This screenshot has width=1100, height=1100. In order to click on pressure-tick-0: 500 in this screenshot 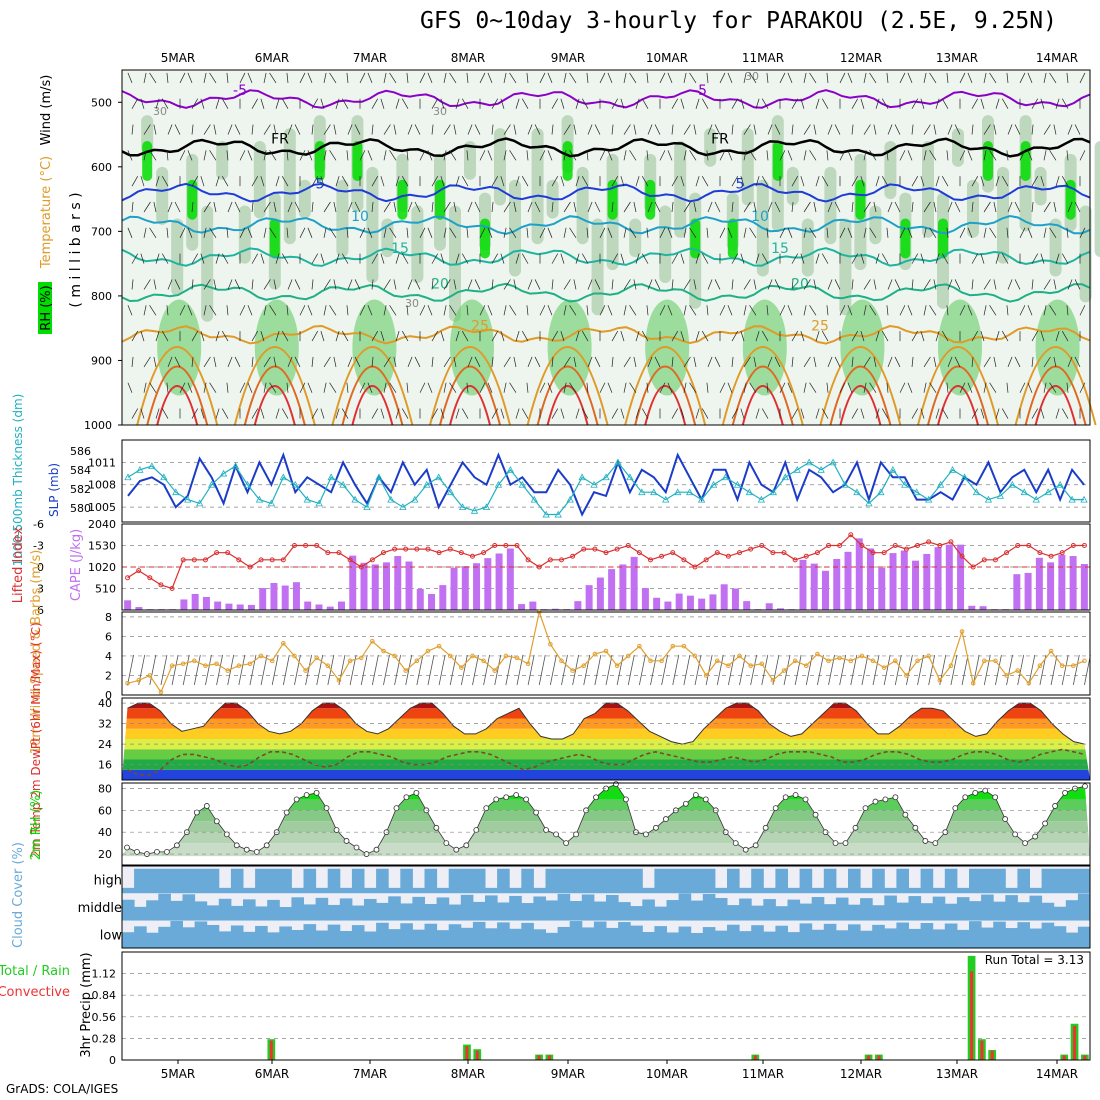, I will do `click(101, 102)`.